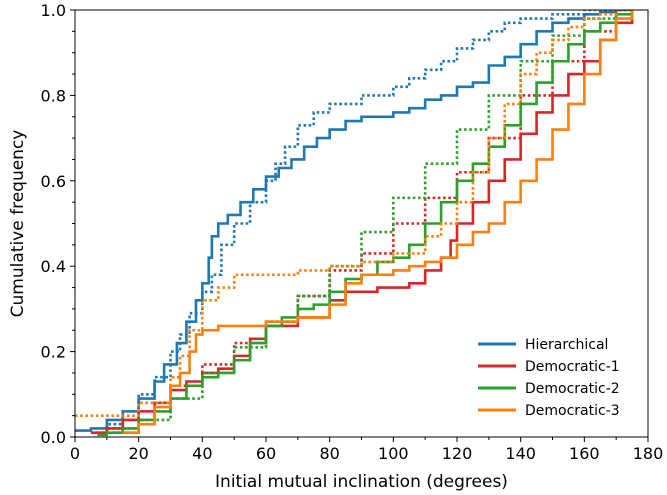  What do you see at coordinates (572, 367) in the screenshot?
I see `legend-label: Democratic-1` at bounding box center [572, 367].